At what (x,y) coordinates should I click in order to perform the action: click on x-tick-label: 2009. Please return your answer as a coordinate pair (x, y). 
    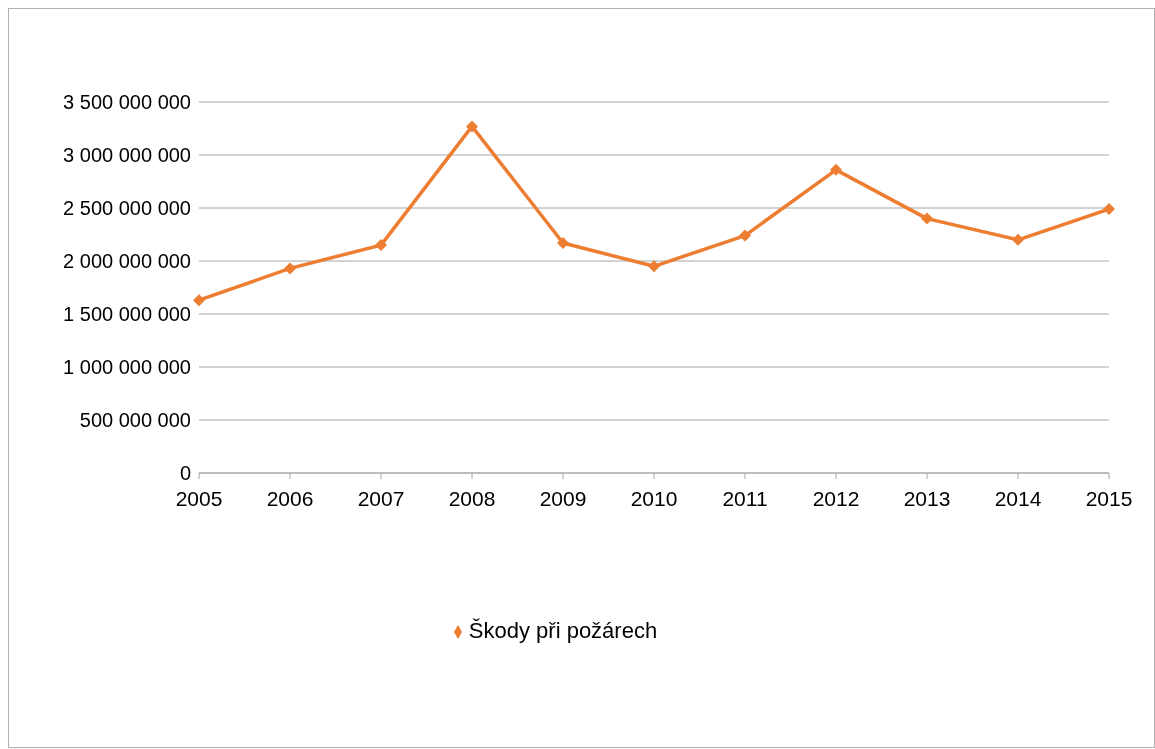
    Looking at the image, I should click on (563, 498).